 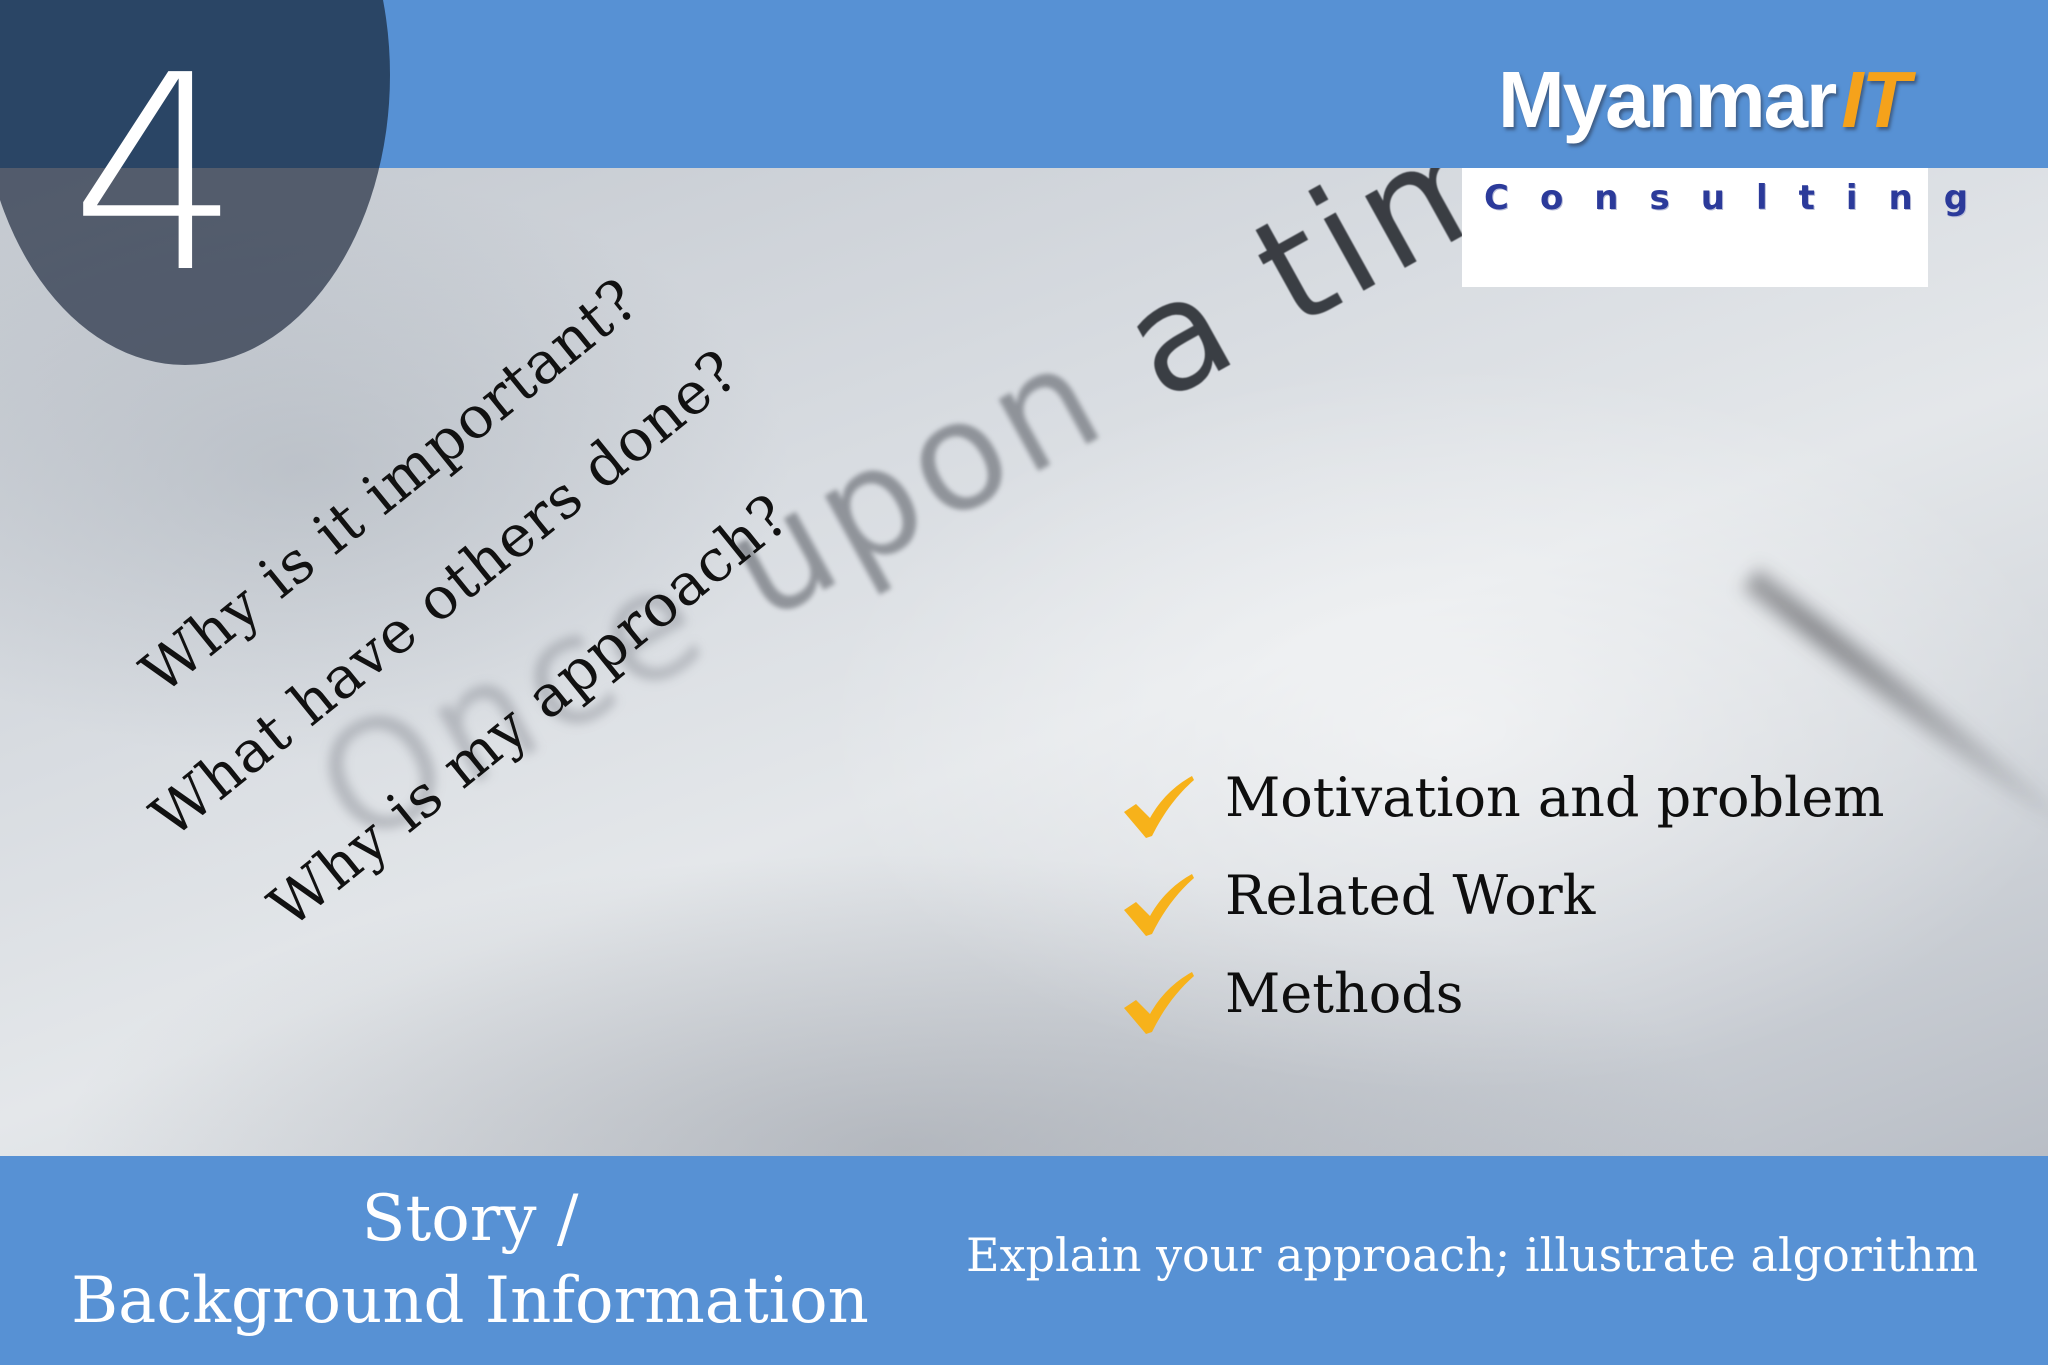 I want to click on logo-subtitle: Consulting, so click(x=1742, y=198).